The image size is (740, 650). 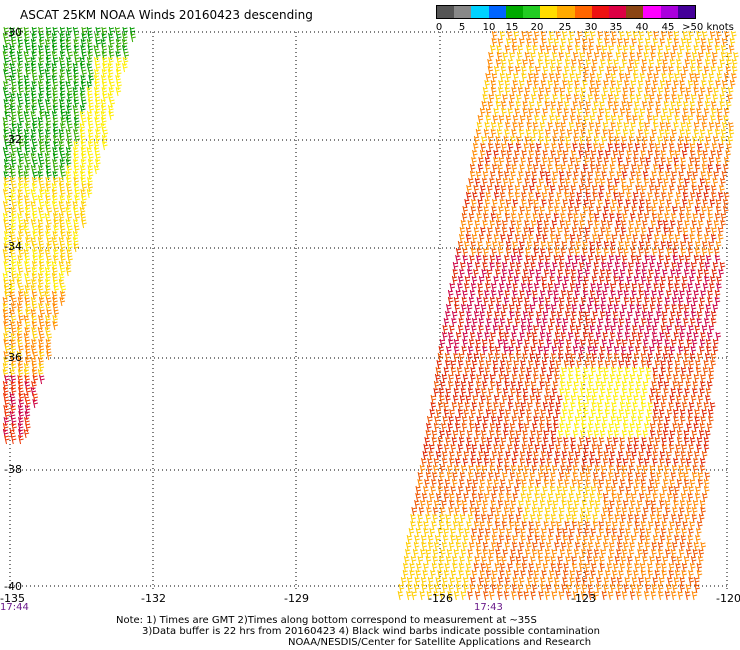 I want to click on legend-swatch, so click(x=669, y=12).